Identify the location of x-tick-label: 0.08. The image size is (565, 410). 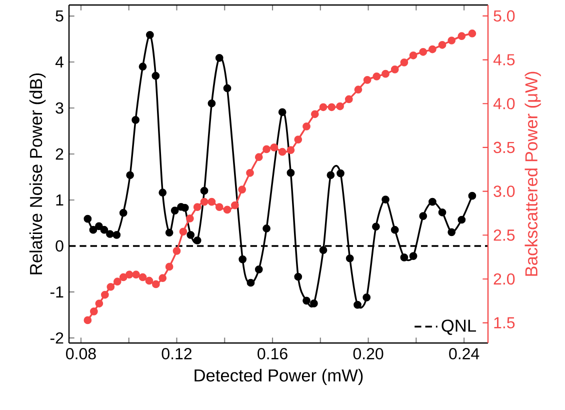
(81, 354).